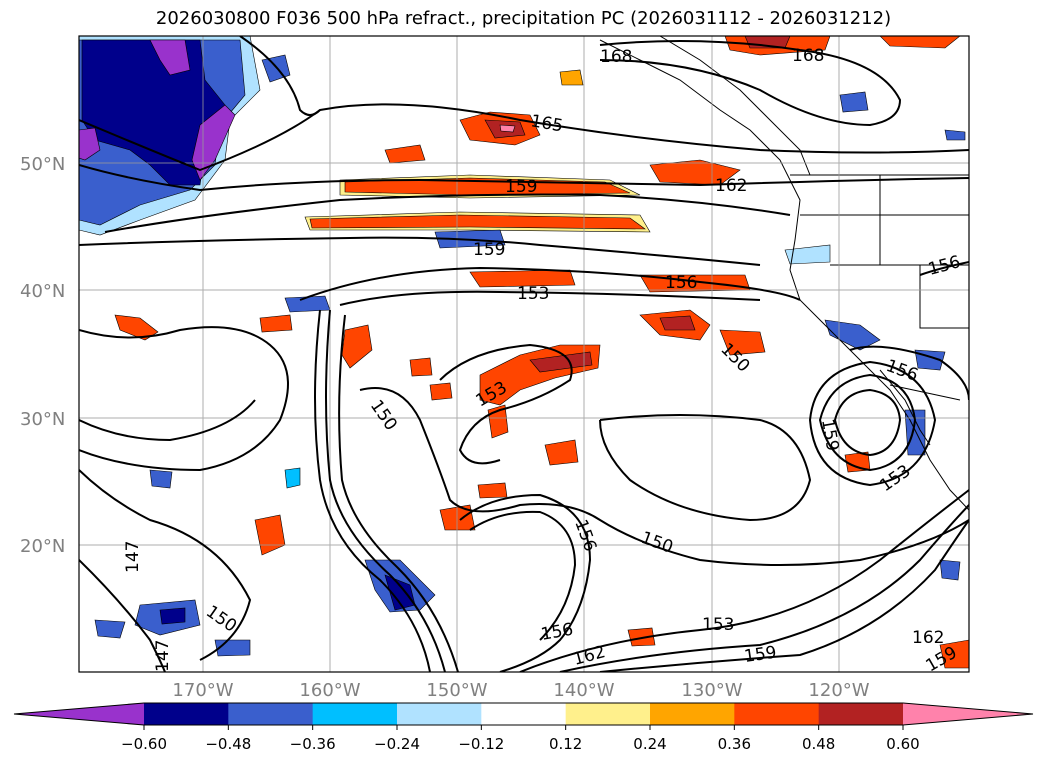 The image size is (1047, 765). I want to click on lon-label-130w: 130°W, so click(711, 690).